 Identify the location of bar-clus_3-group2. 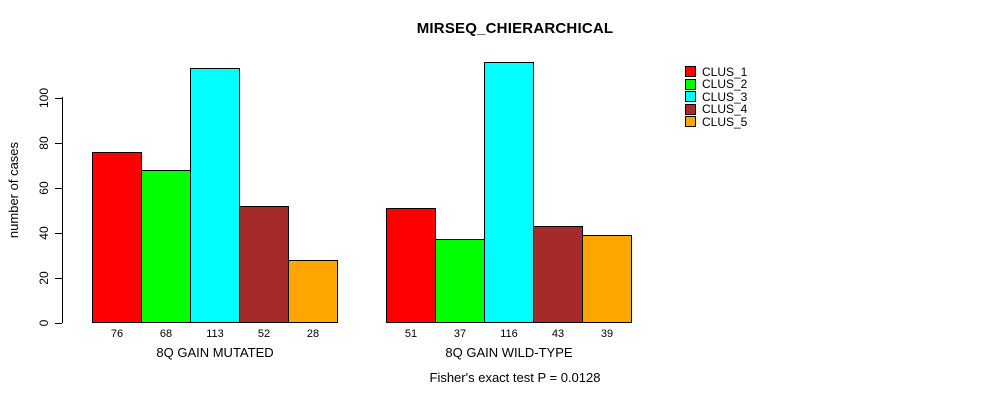
(509, 192).